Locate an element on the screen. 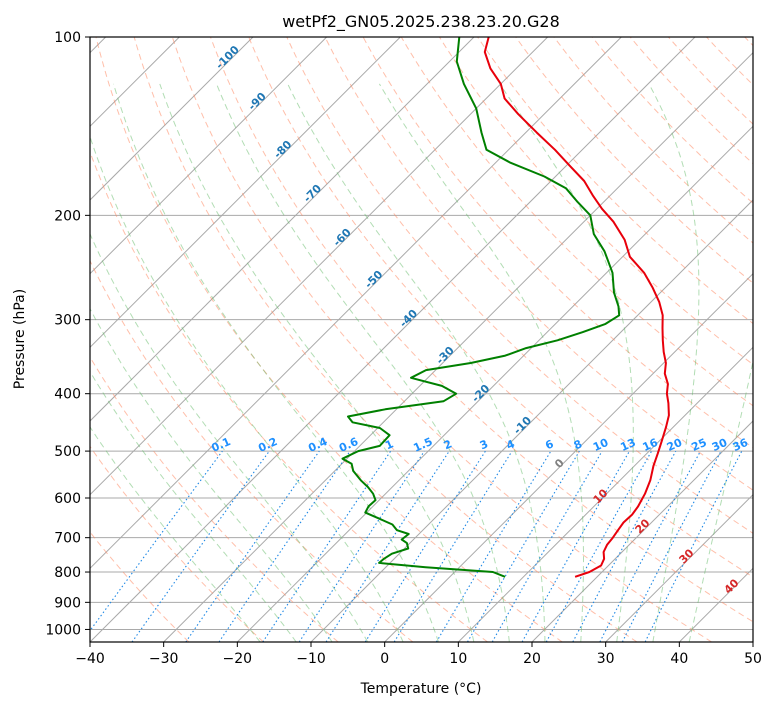  y-tick-label: 600 is located at coordinates (67, 499).